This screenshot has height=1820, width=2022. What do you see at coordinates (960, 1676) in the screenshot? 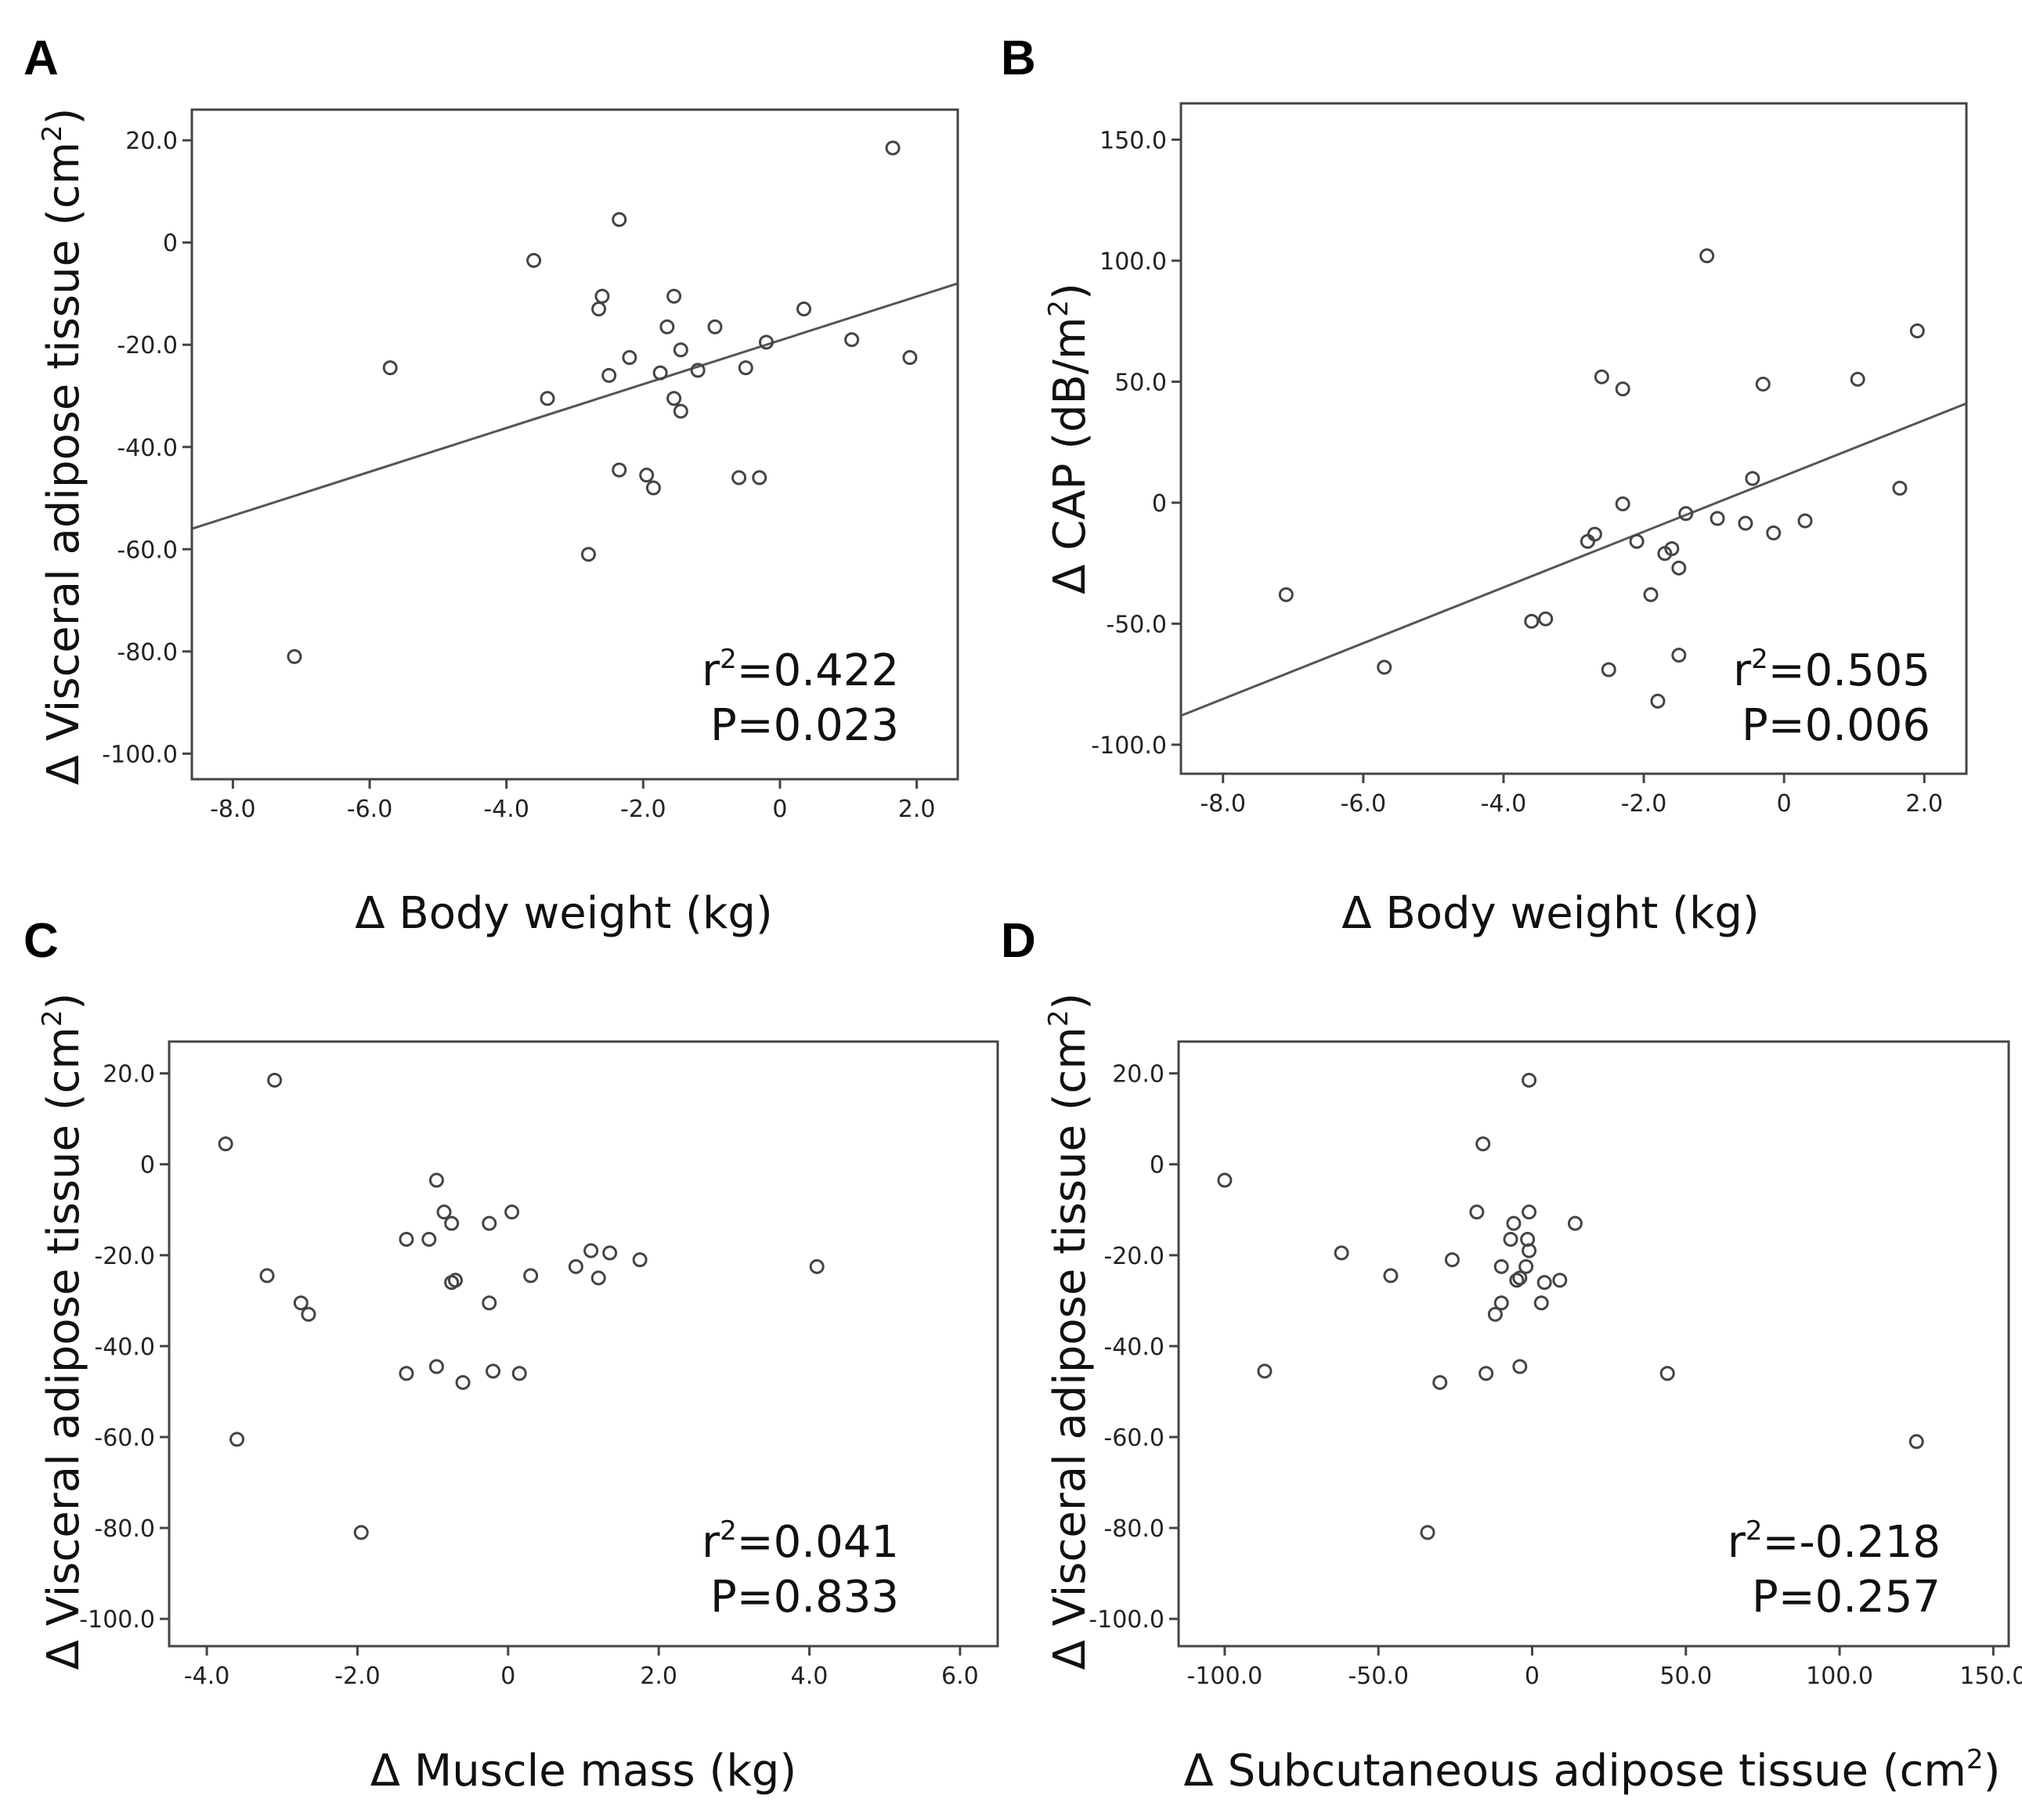
I see `x-tick-label: 6.0` at bounding box center [960, 1676].